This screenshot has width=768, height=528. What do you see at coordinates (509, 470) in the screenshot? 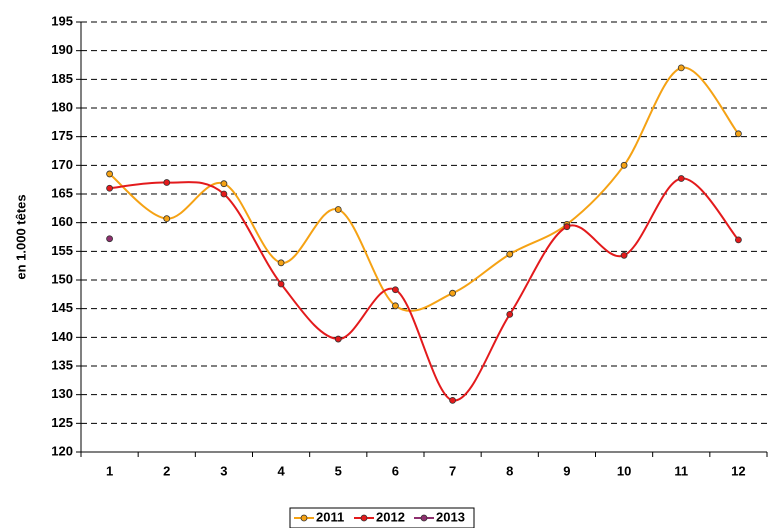
I see `x-tick-label: 8` at bounding box center [509, 470].